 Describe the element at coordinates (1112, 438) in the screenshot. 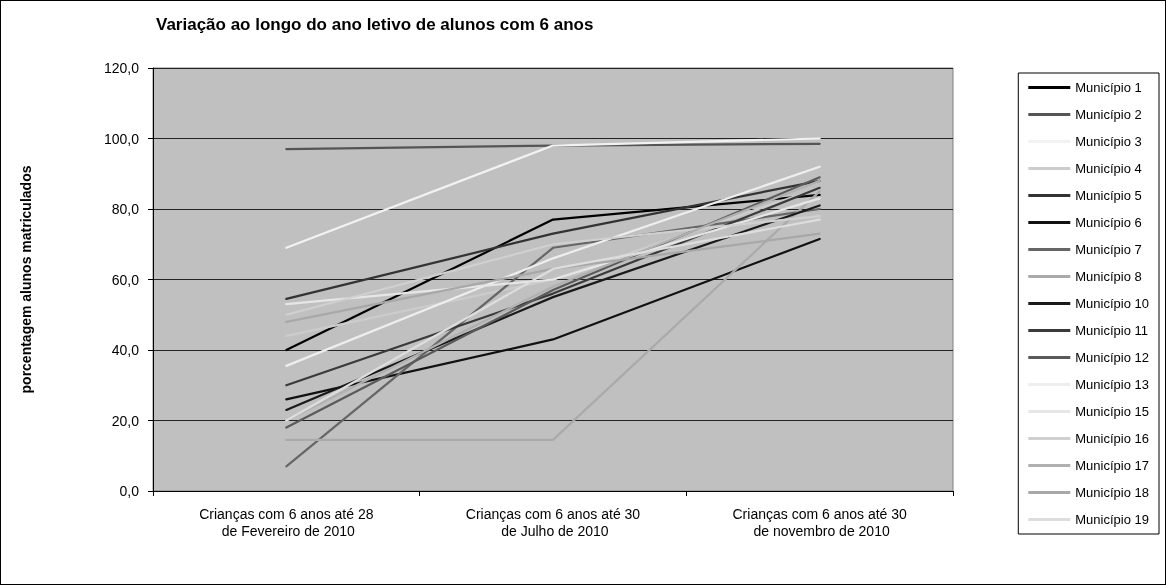

I see `legend-label: Município 16` at that location.